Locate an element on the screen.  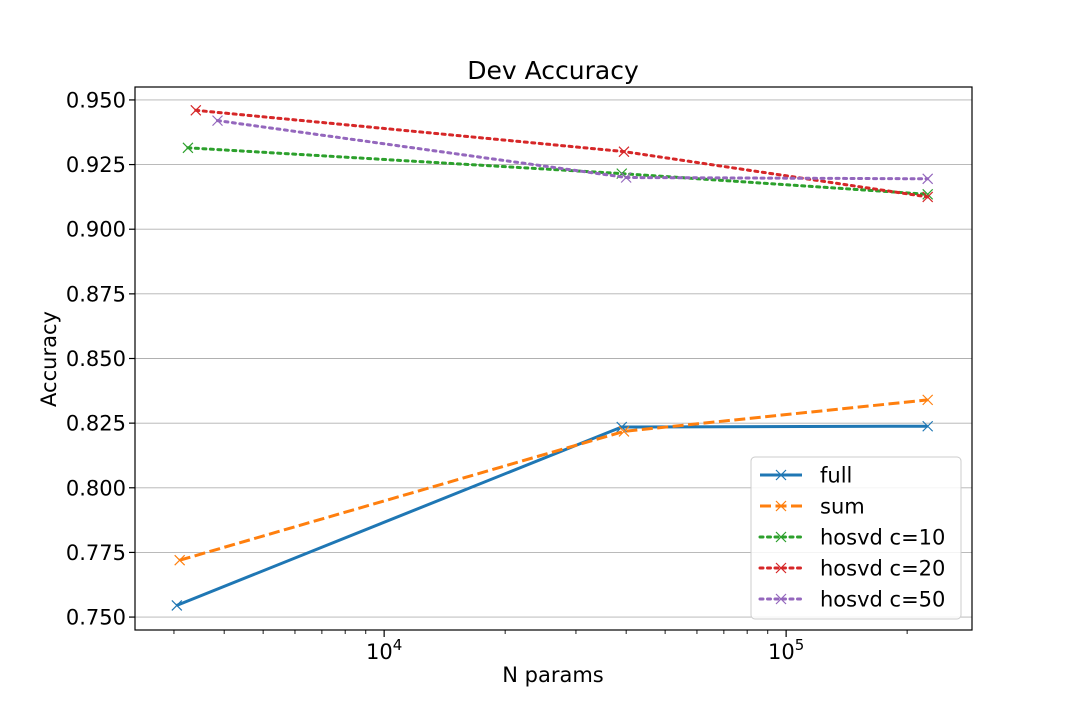
y-tick-label: 0.925 is located at coordinates (96, 165).